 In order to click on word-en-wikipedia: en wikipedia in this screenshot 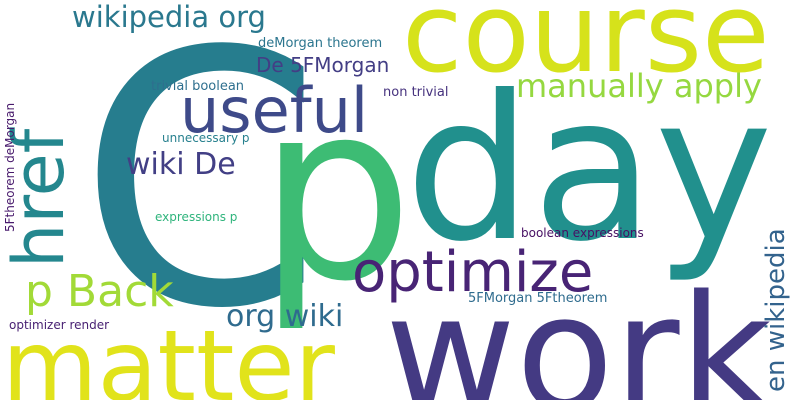, I will do `click(776, 310)`.